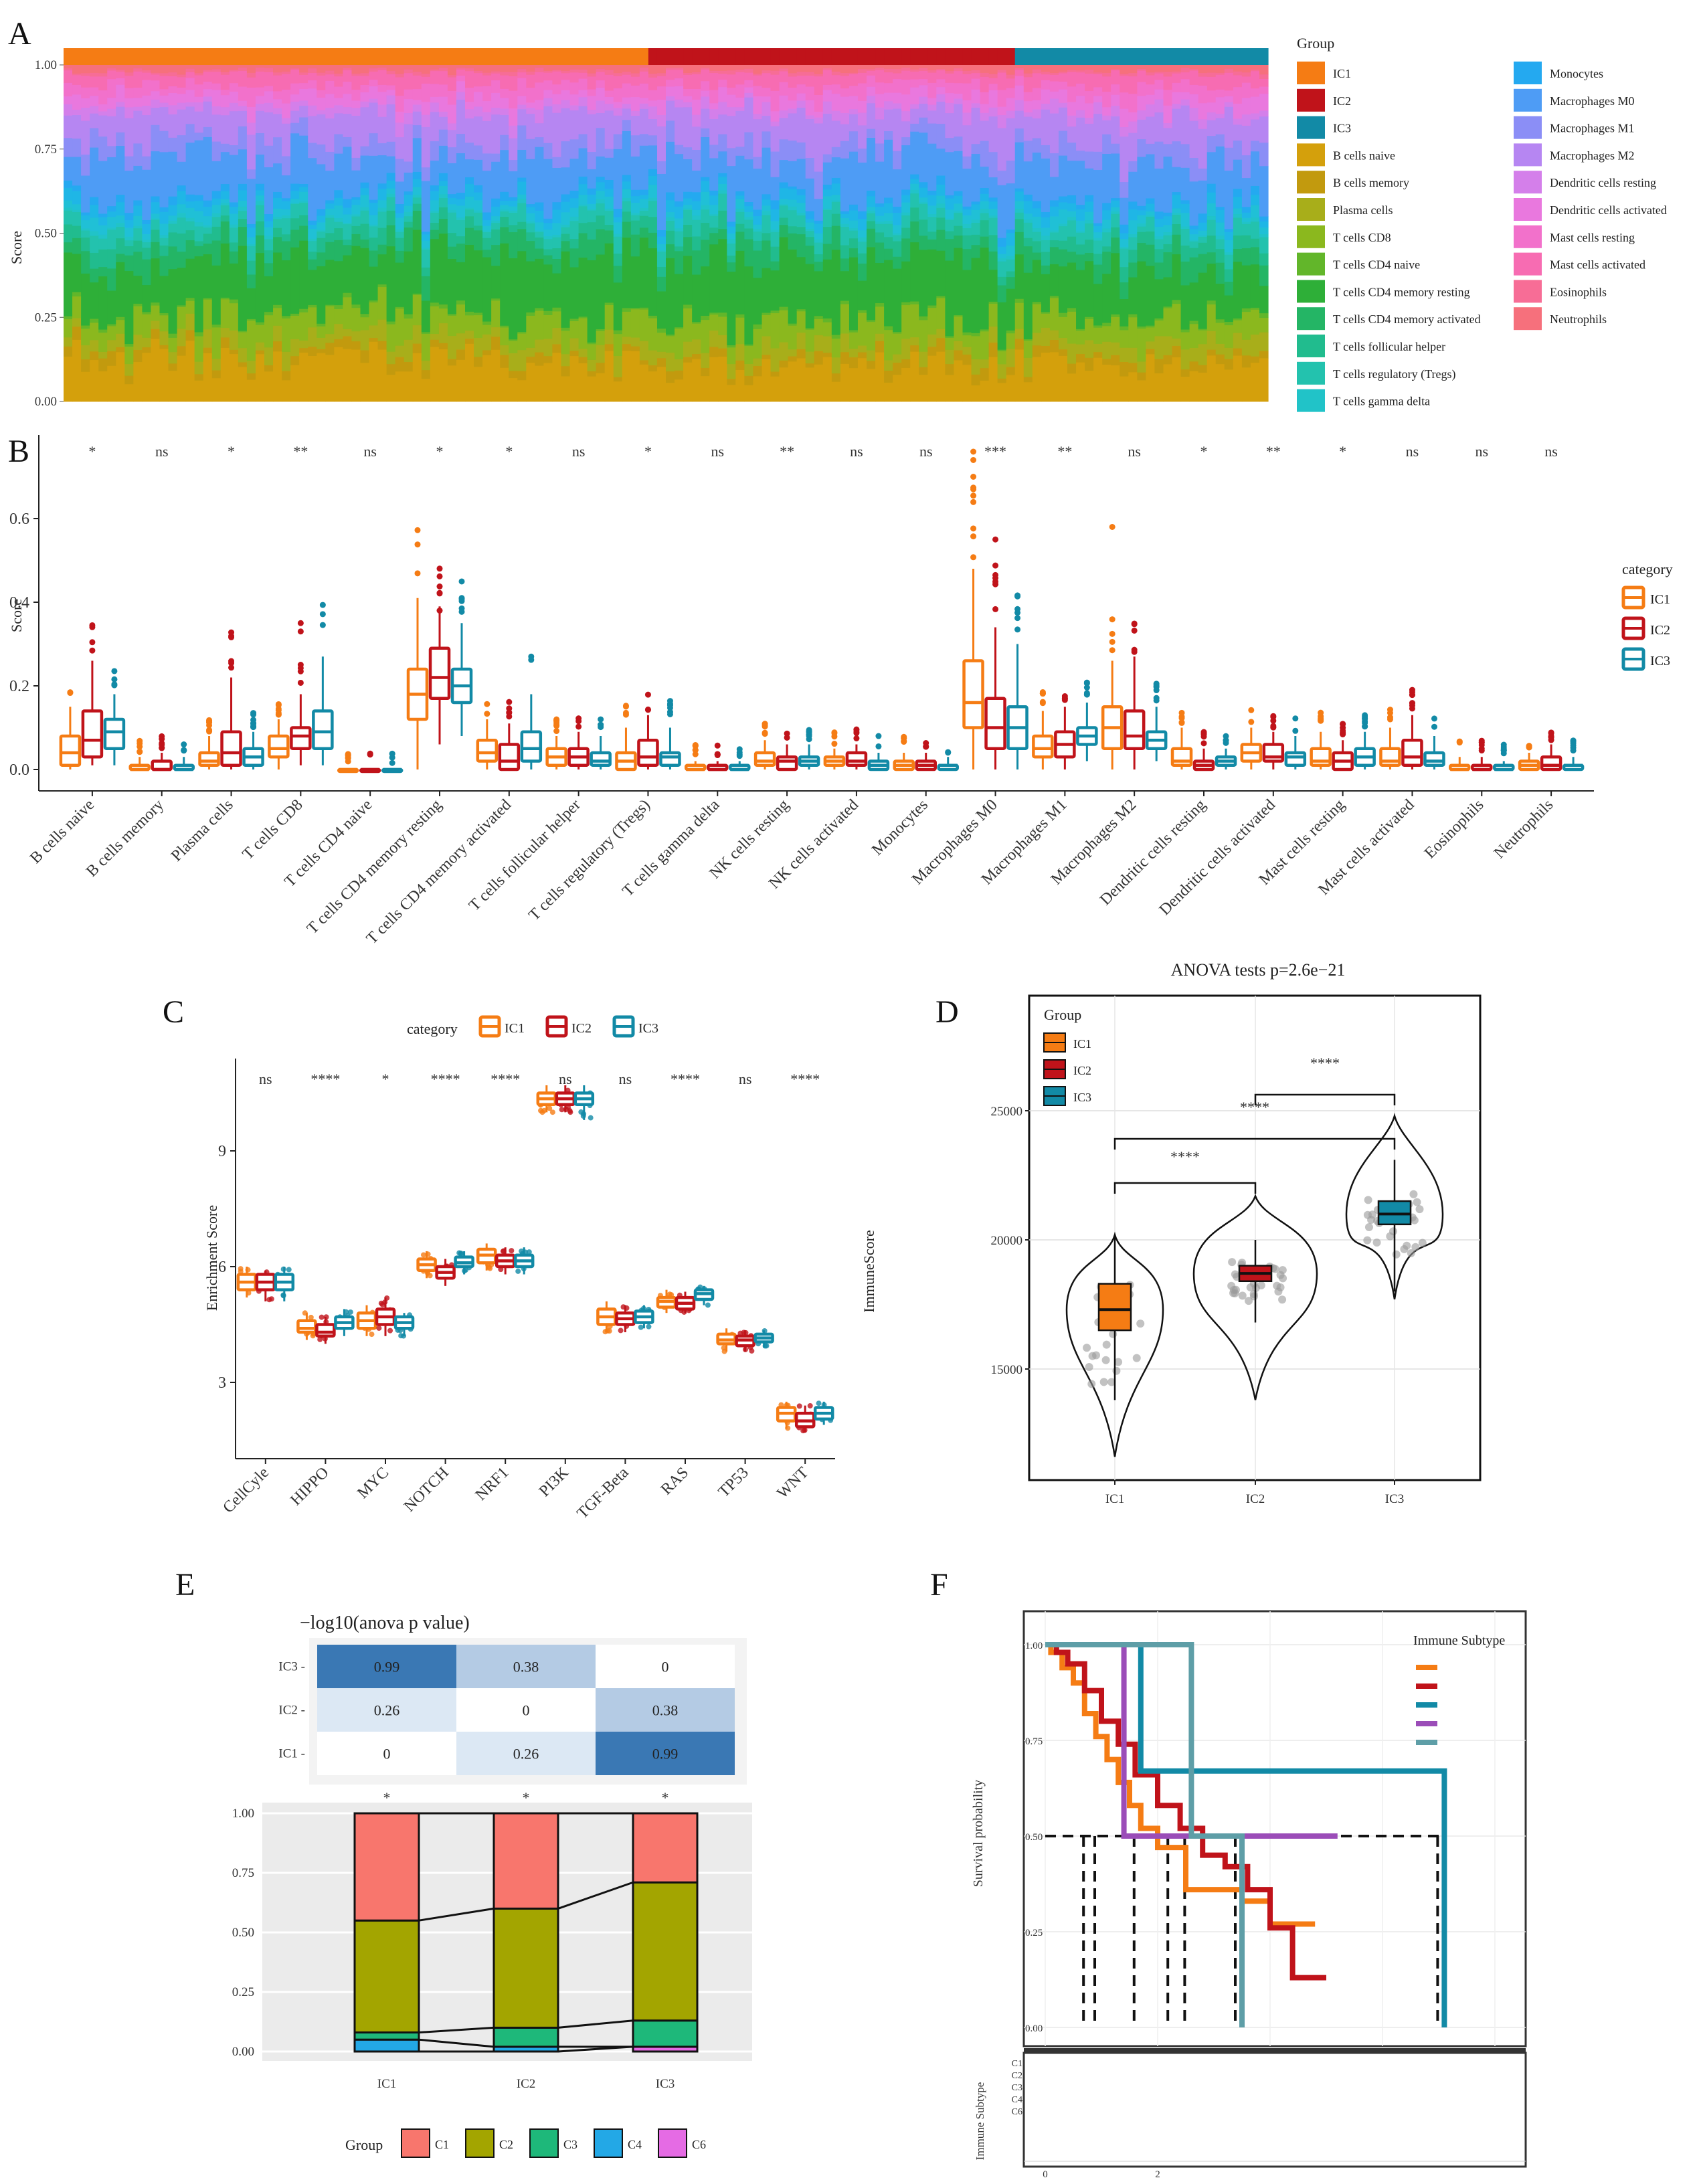 This screenshot has width=1697, height=2184. Describe the element at coordinates (589, 860) in the screenshot. I see `x-tick-label: T cells regulatory (Tregs)` at that location.